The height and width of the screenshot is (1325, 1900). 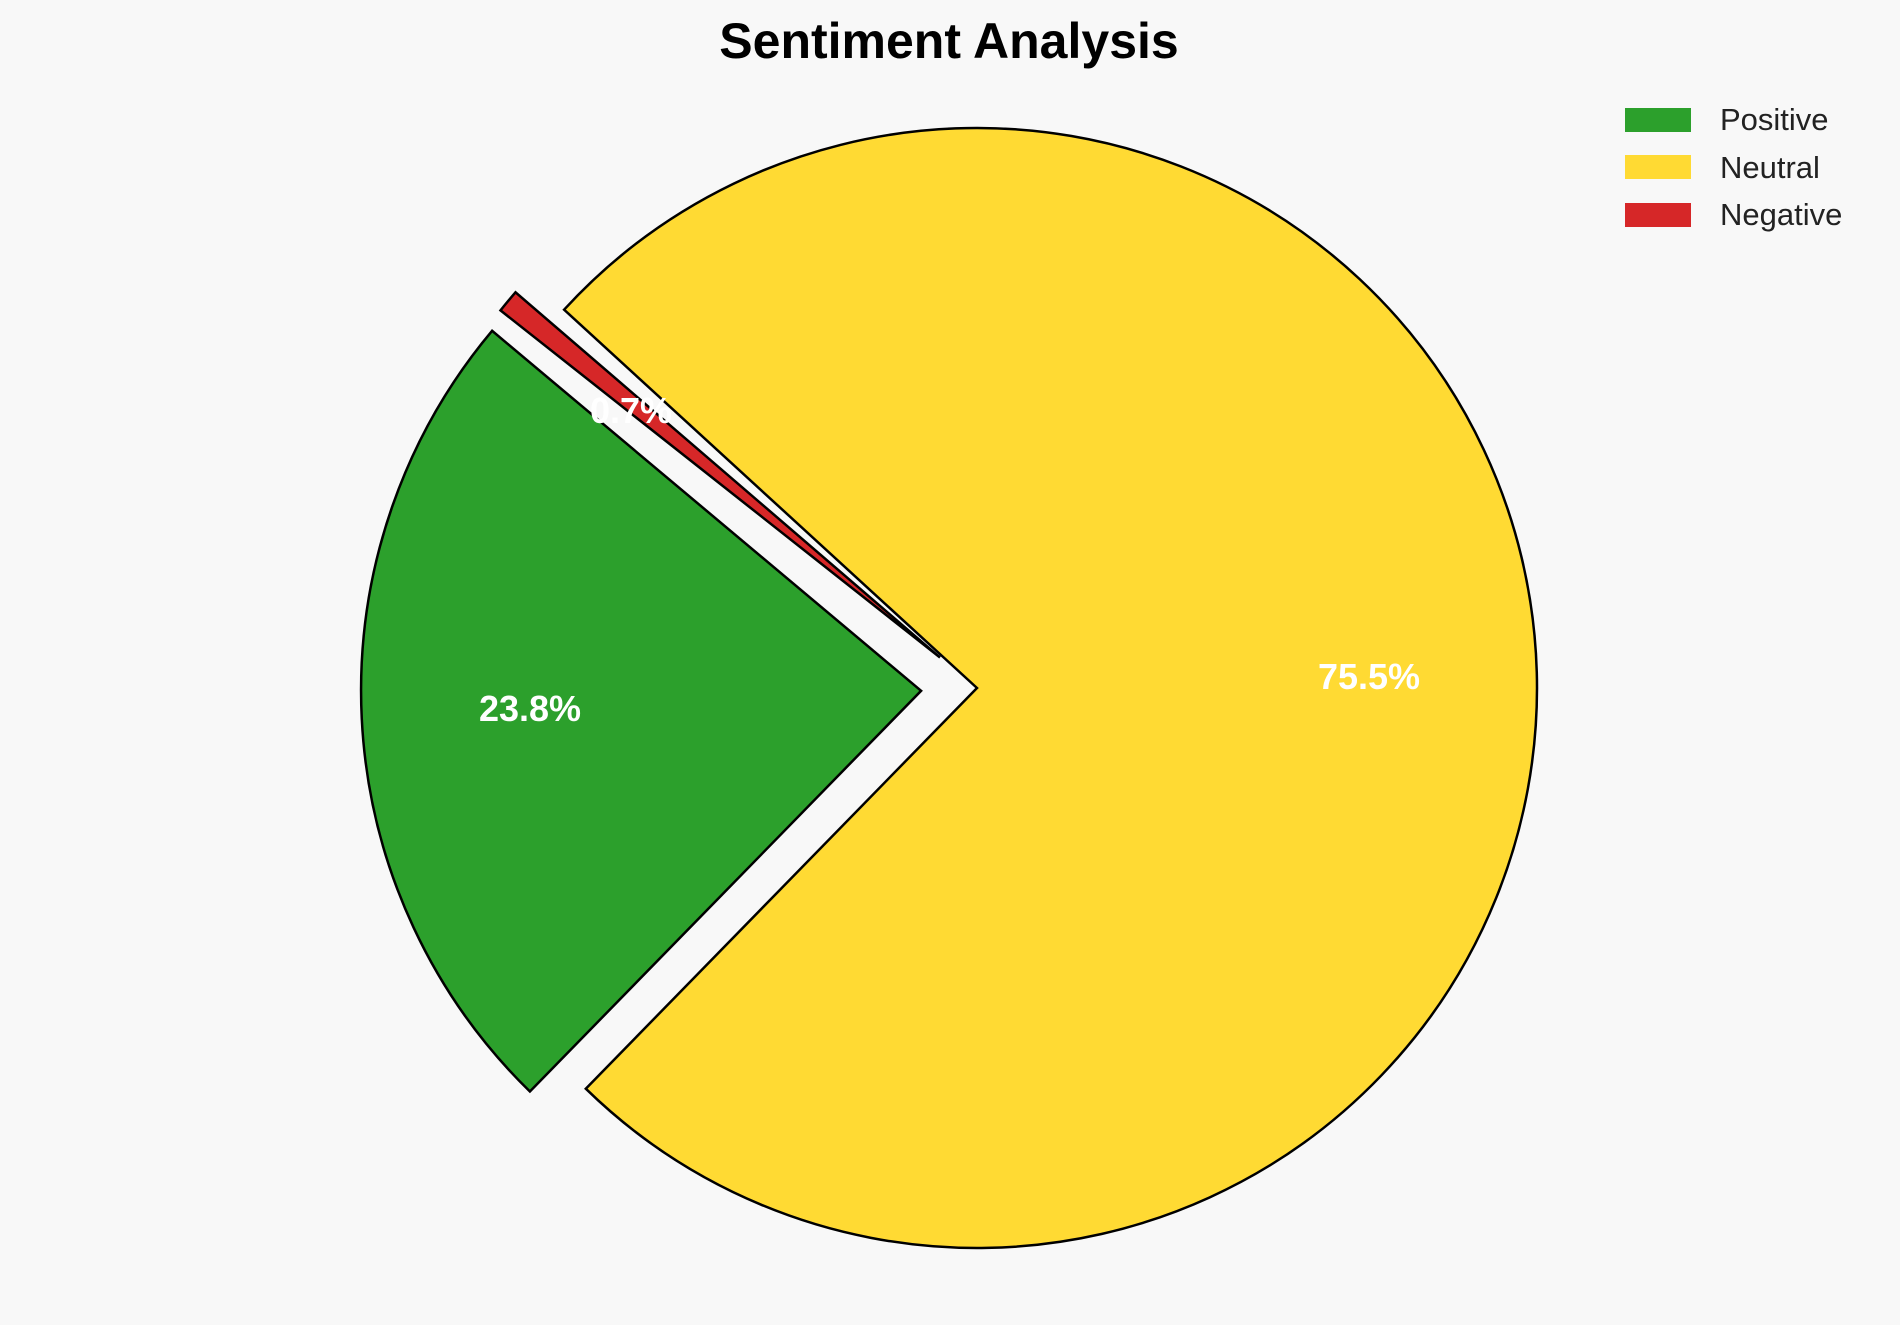 I want to click on legend-item-positive: Positive, so click(x=1733, y=120).